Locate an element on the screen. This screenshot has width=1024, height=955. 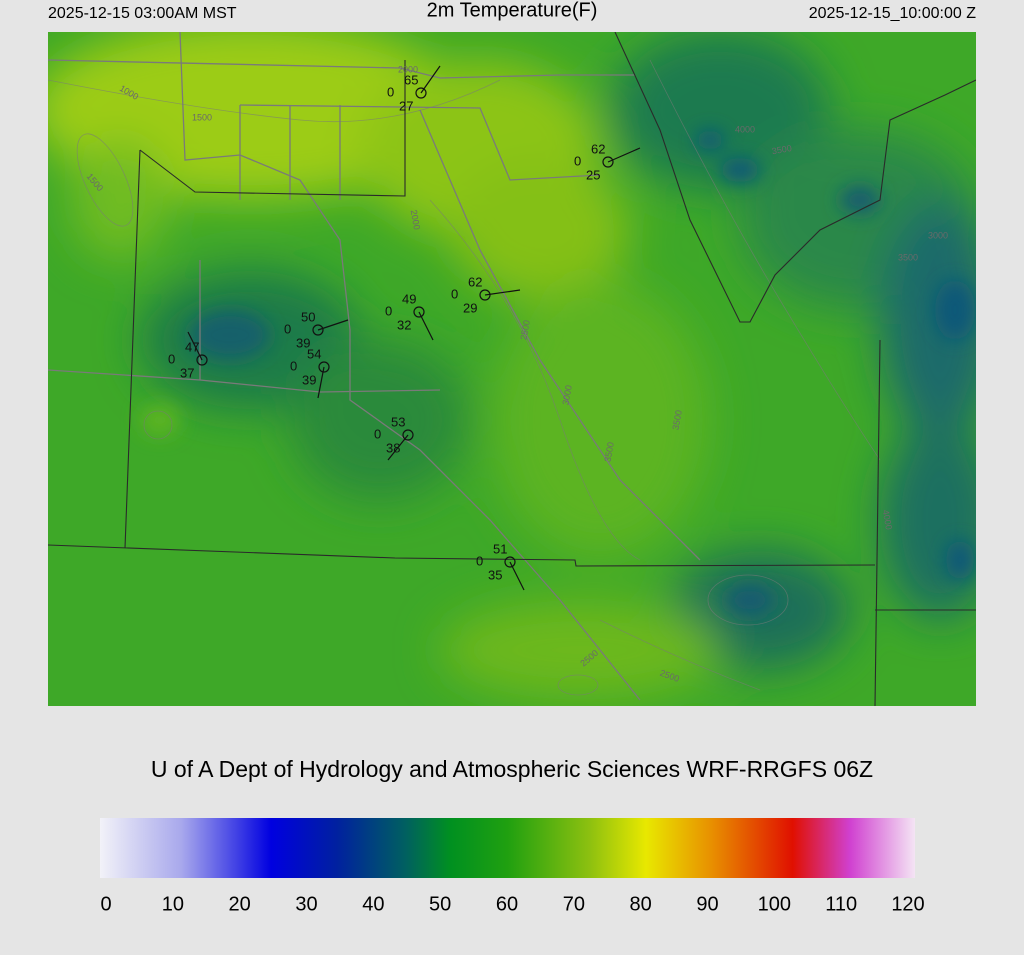
contour-label: 2500 is located at coordinates (524, 329).